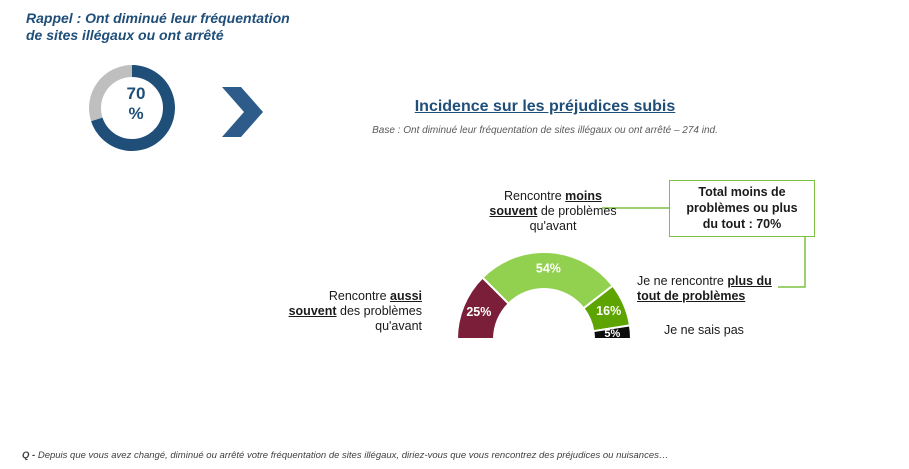 The height and width of the screenshot is (469, 909). Describe the element at coordinates (544, 295) in the screenshot. I see `semicircle-chart: 25% 54% 16% 5%` at that location.